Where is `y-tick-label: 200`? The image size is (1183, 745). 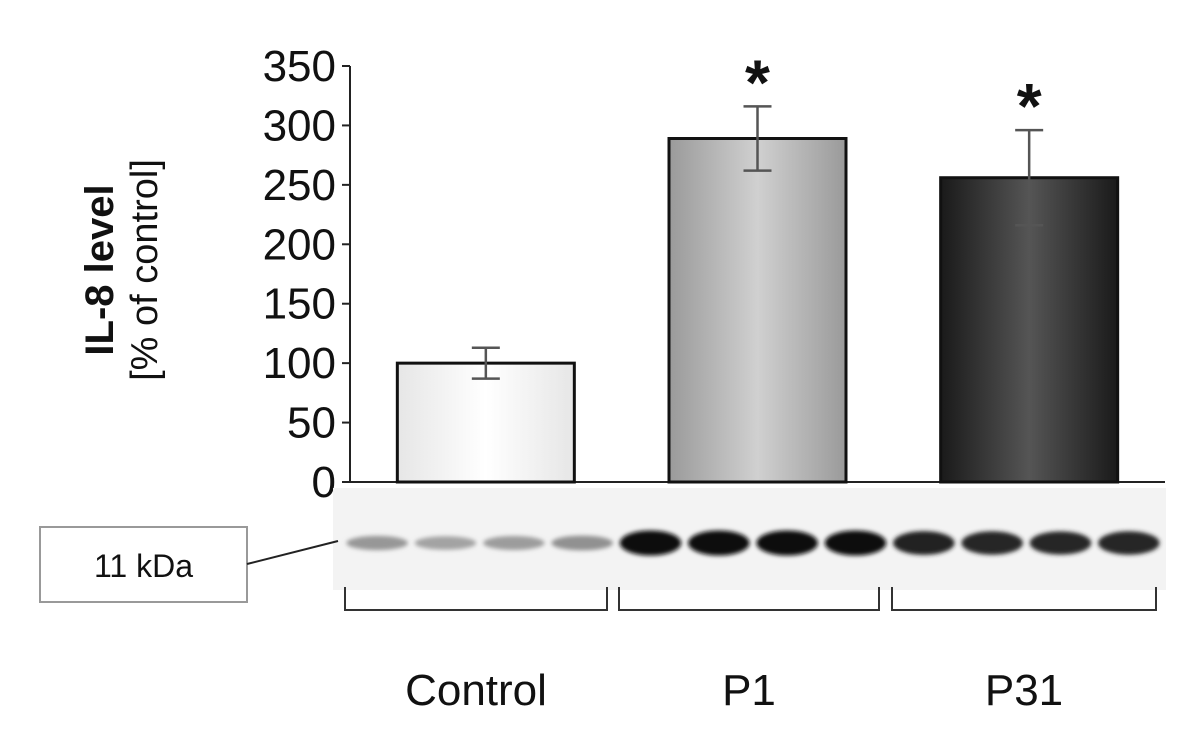 y-tick-label: 200 is located at coordinates (299, 244).